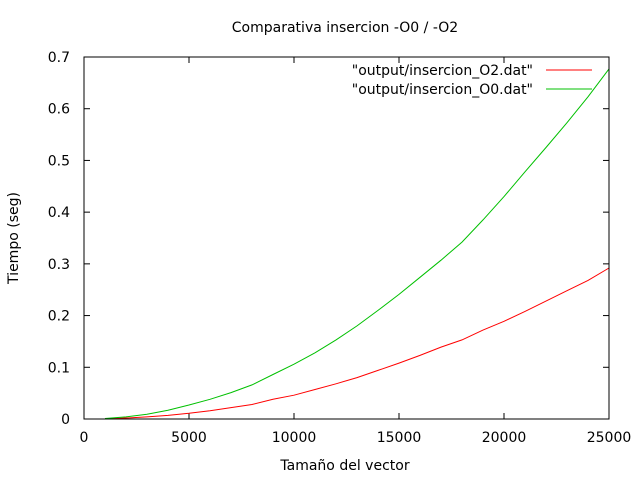  Describe the element at coordinates (59, 213) in the screenshot. I see `y-tick-label: 0.4` at that location.